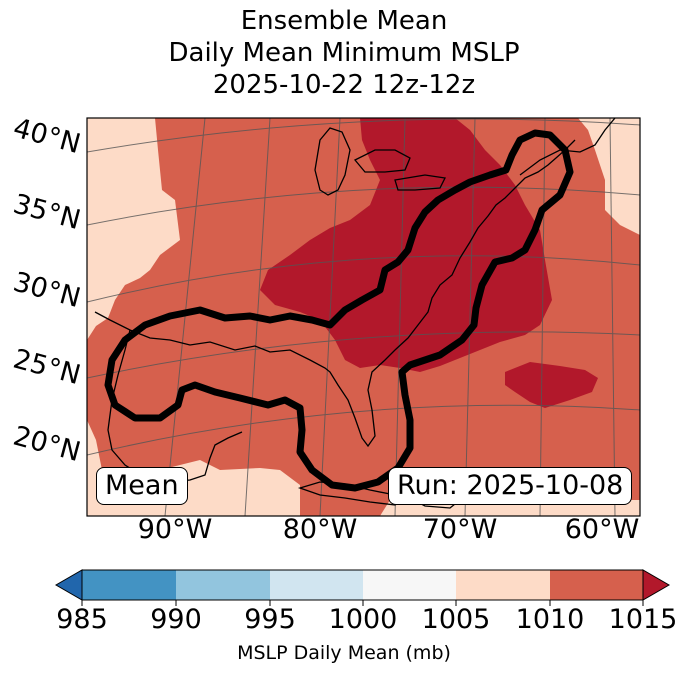  Describe the element at coordinates (602, 529) in the screenshot. I see `lon-label-60w: 60°W` at that location.